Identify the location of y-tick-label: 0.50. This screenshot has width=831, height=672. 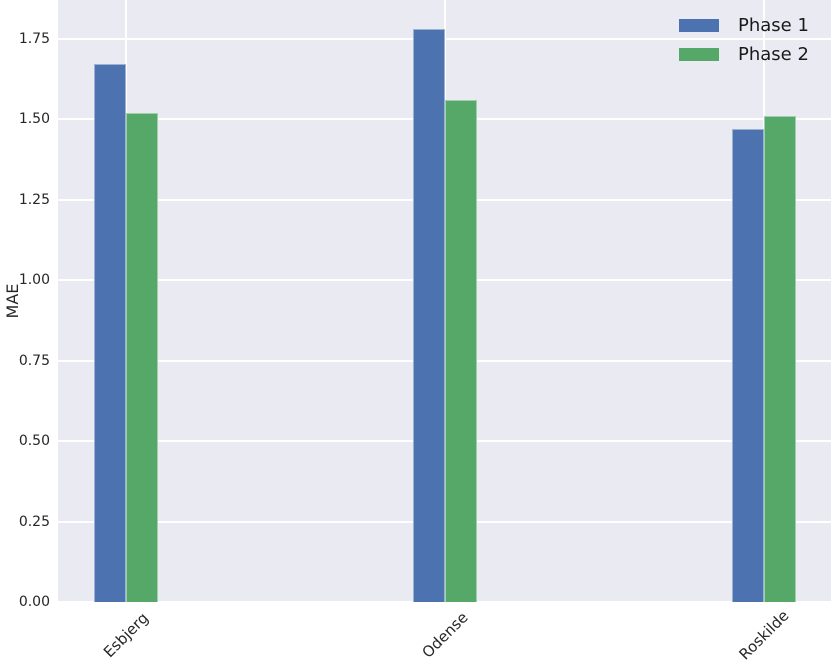
(34, 441).